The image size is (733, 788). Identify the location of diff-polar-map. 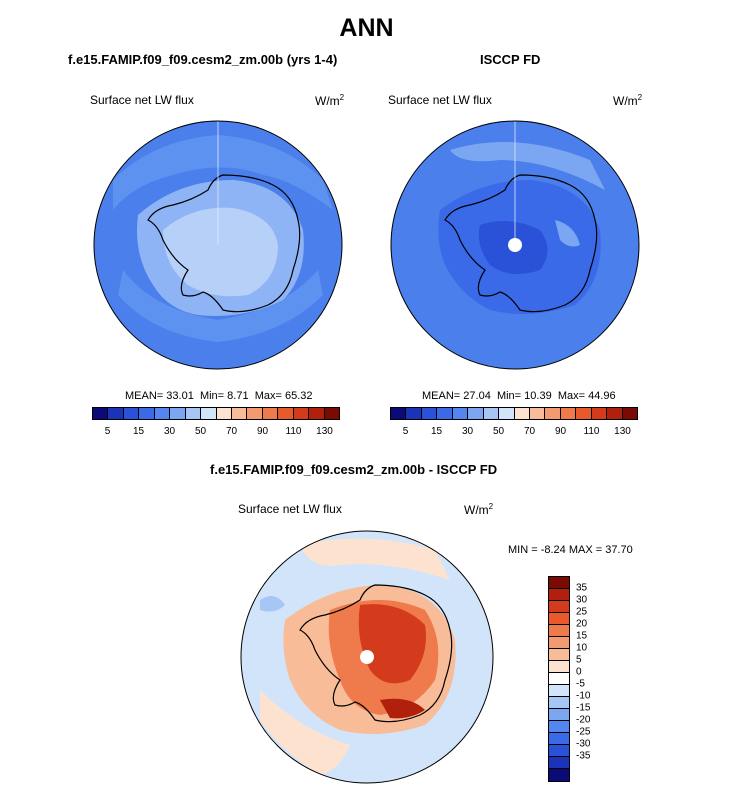
(367, 657).